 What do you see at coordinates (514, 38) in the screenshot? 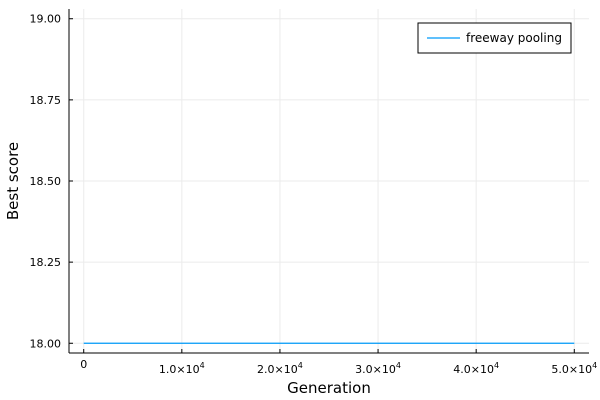
I see `legend-label: freeway pooling` at bounding box center [514, 38].